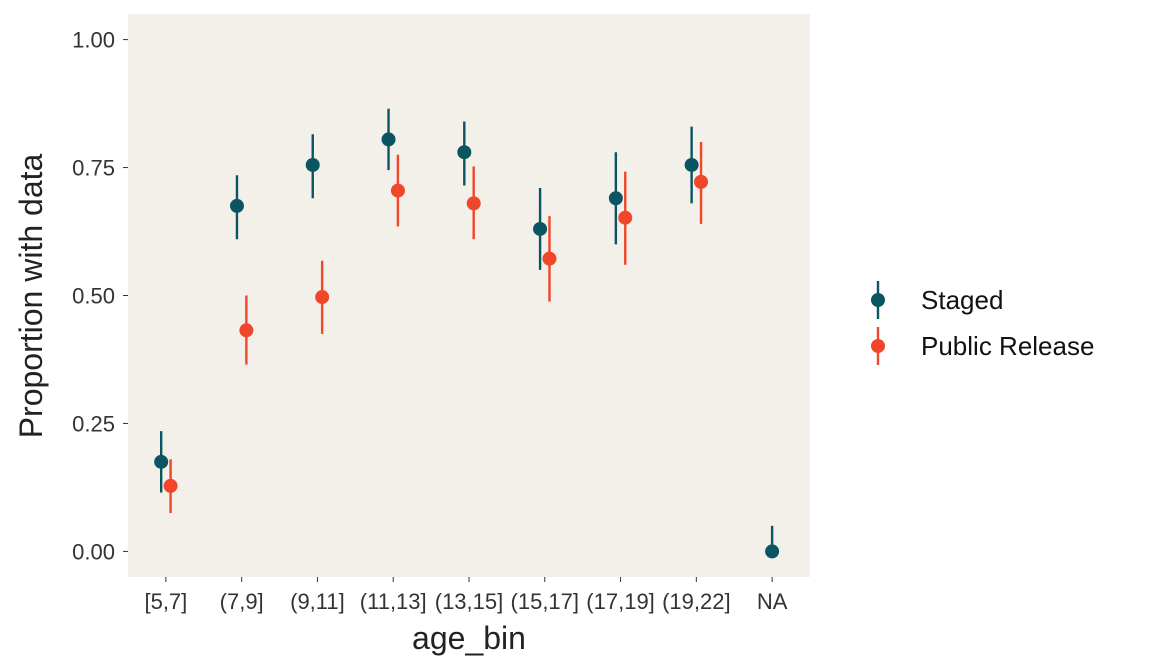 This screenshot has height=672, width=1152. Describe the element at coordinates (165, 601) in the screenshot. I see `x-tick-label: [5,7]` at that location.